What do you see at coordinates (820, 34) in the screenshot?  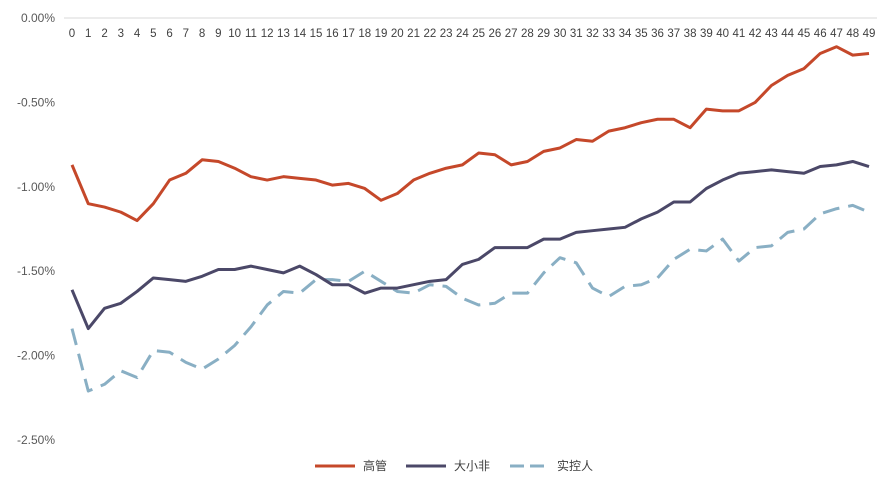 I see `x-tick-label: 46` at bounding box center [820, 34].